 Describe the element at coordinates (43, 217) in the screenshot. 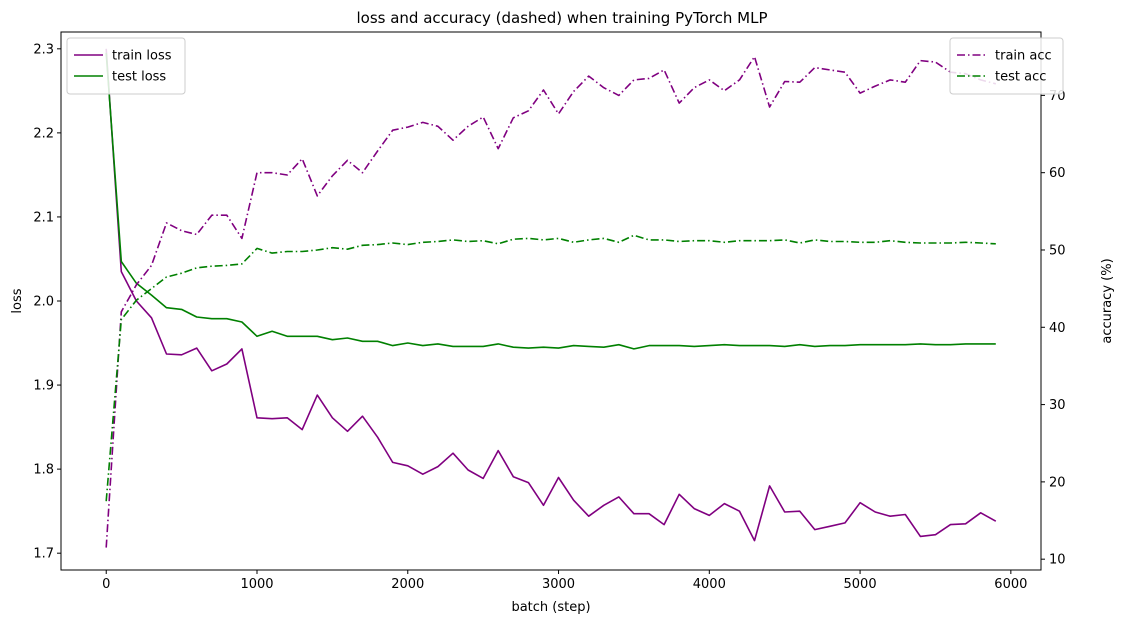

I see `y-tick-label: 2.1` at that location.